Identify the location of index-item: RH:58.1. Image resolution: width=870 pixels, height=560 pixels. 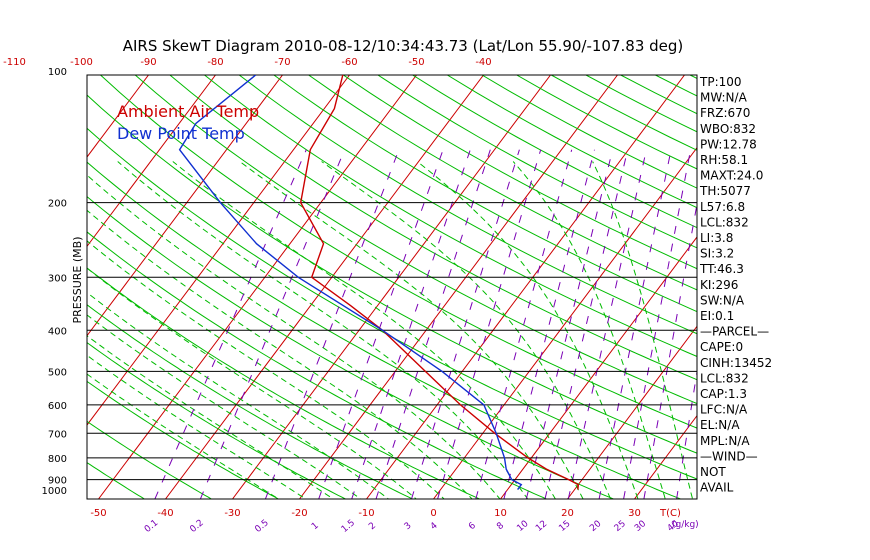
(724, 160).